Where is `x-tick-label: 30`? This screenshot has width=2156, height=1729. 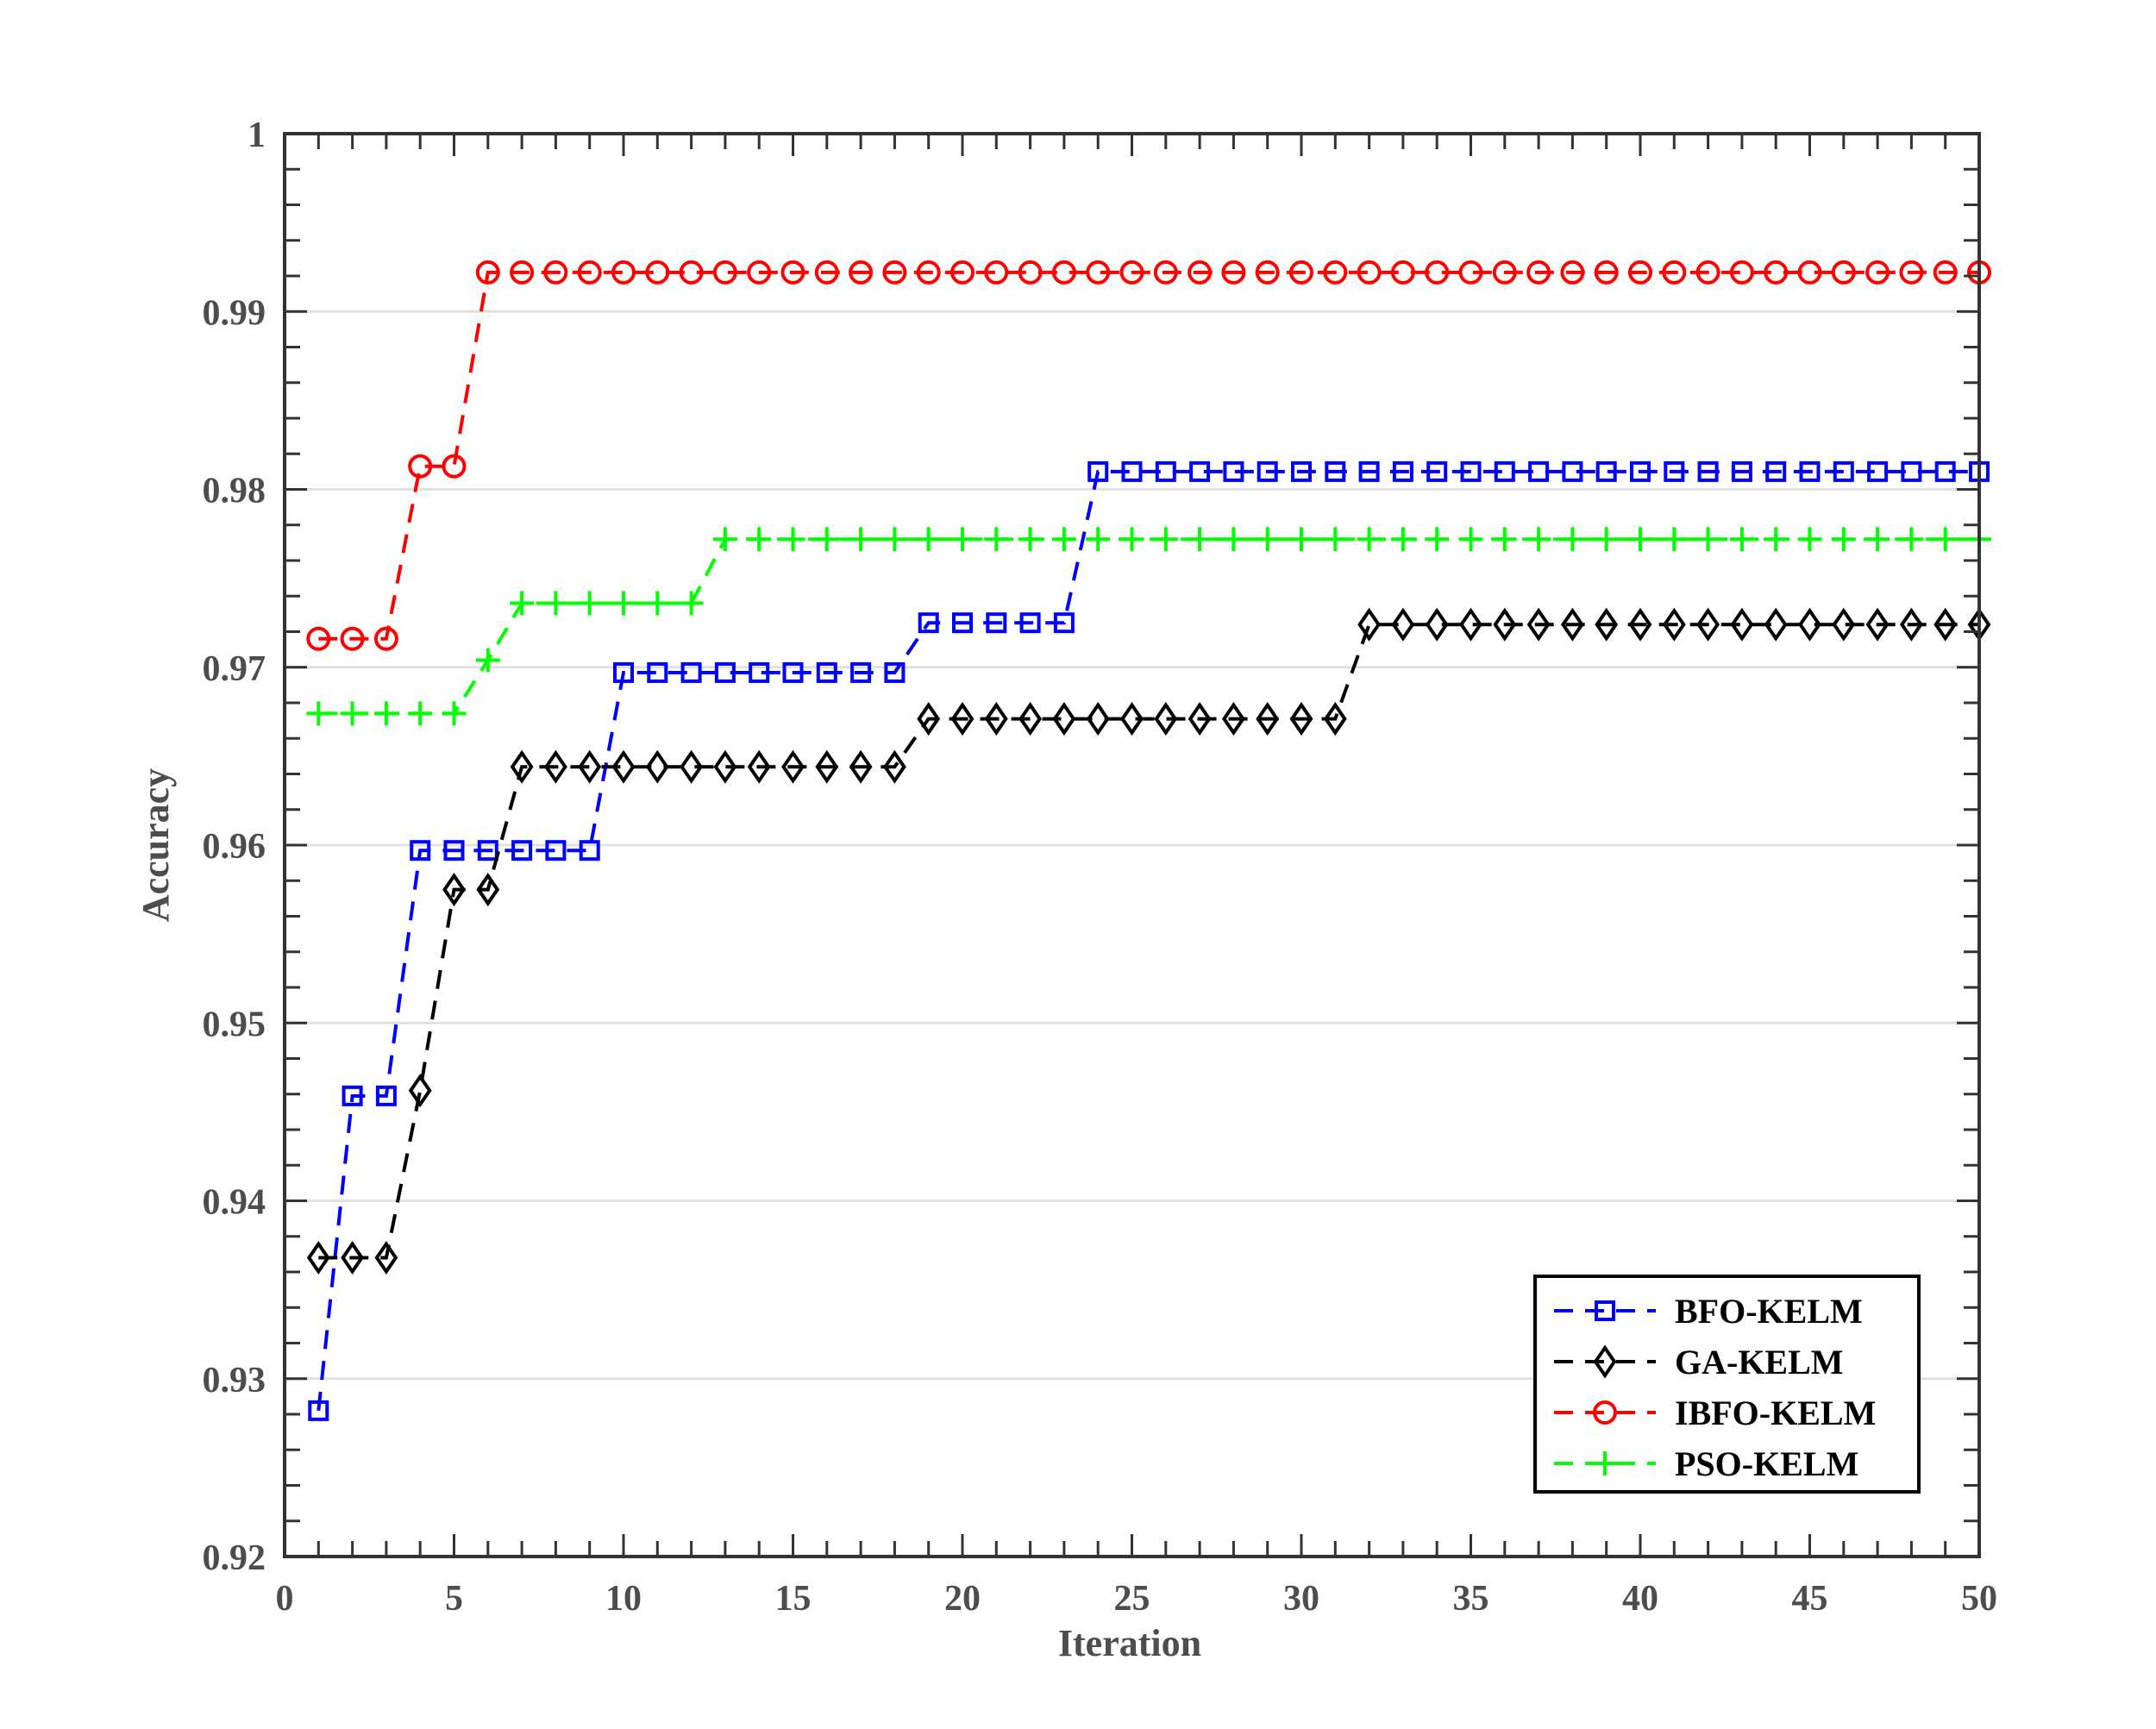
x-tick-label: 30 is located at coordinates (1301, 1599).